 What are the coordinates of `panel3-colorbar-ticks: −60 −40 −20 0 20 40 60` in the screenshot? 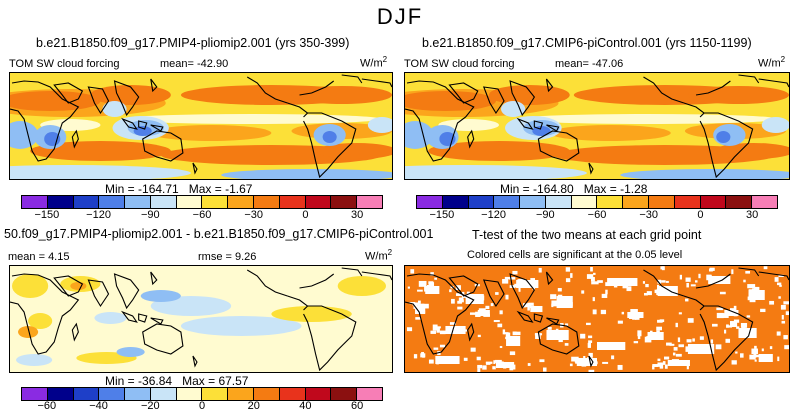 It's located at (202, 406).